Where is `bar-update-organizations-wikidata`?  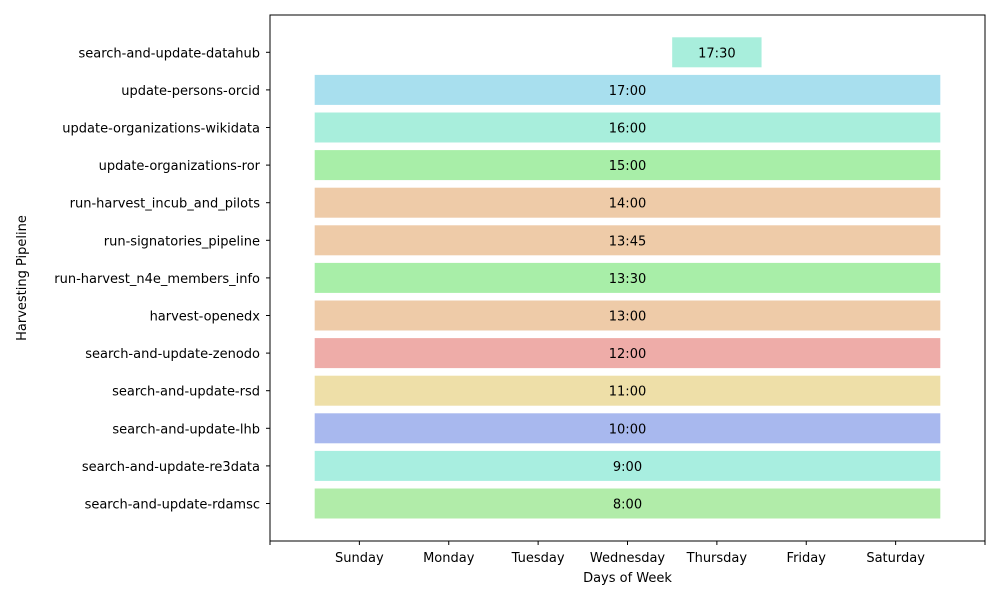
bar-update-organizations-wikidata is located at coordinates (627, 127).